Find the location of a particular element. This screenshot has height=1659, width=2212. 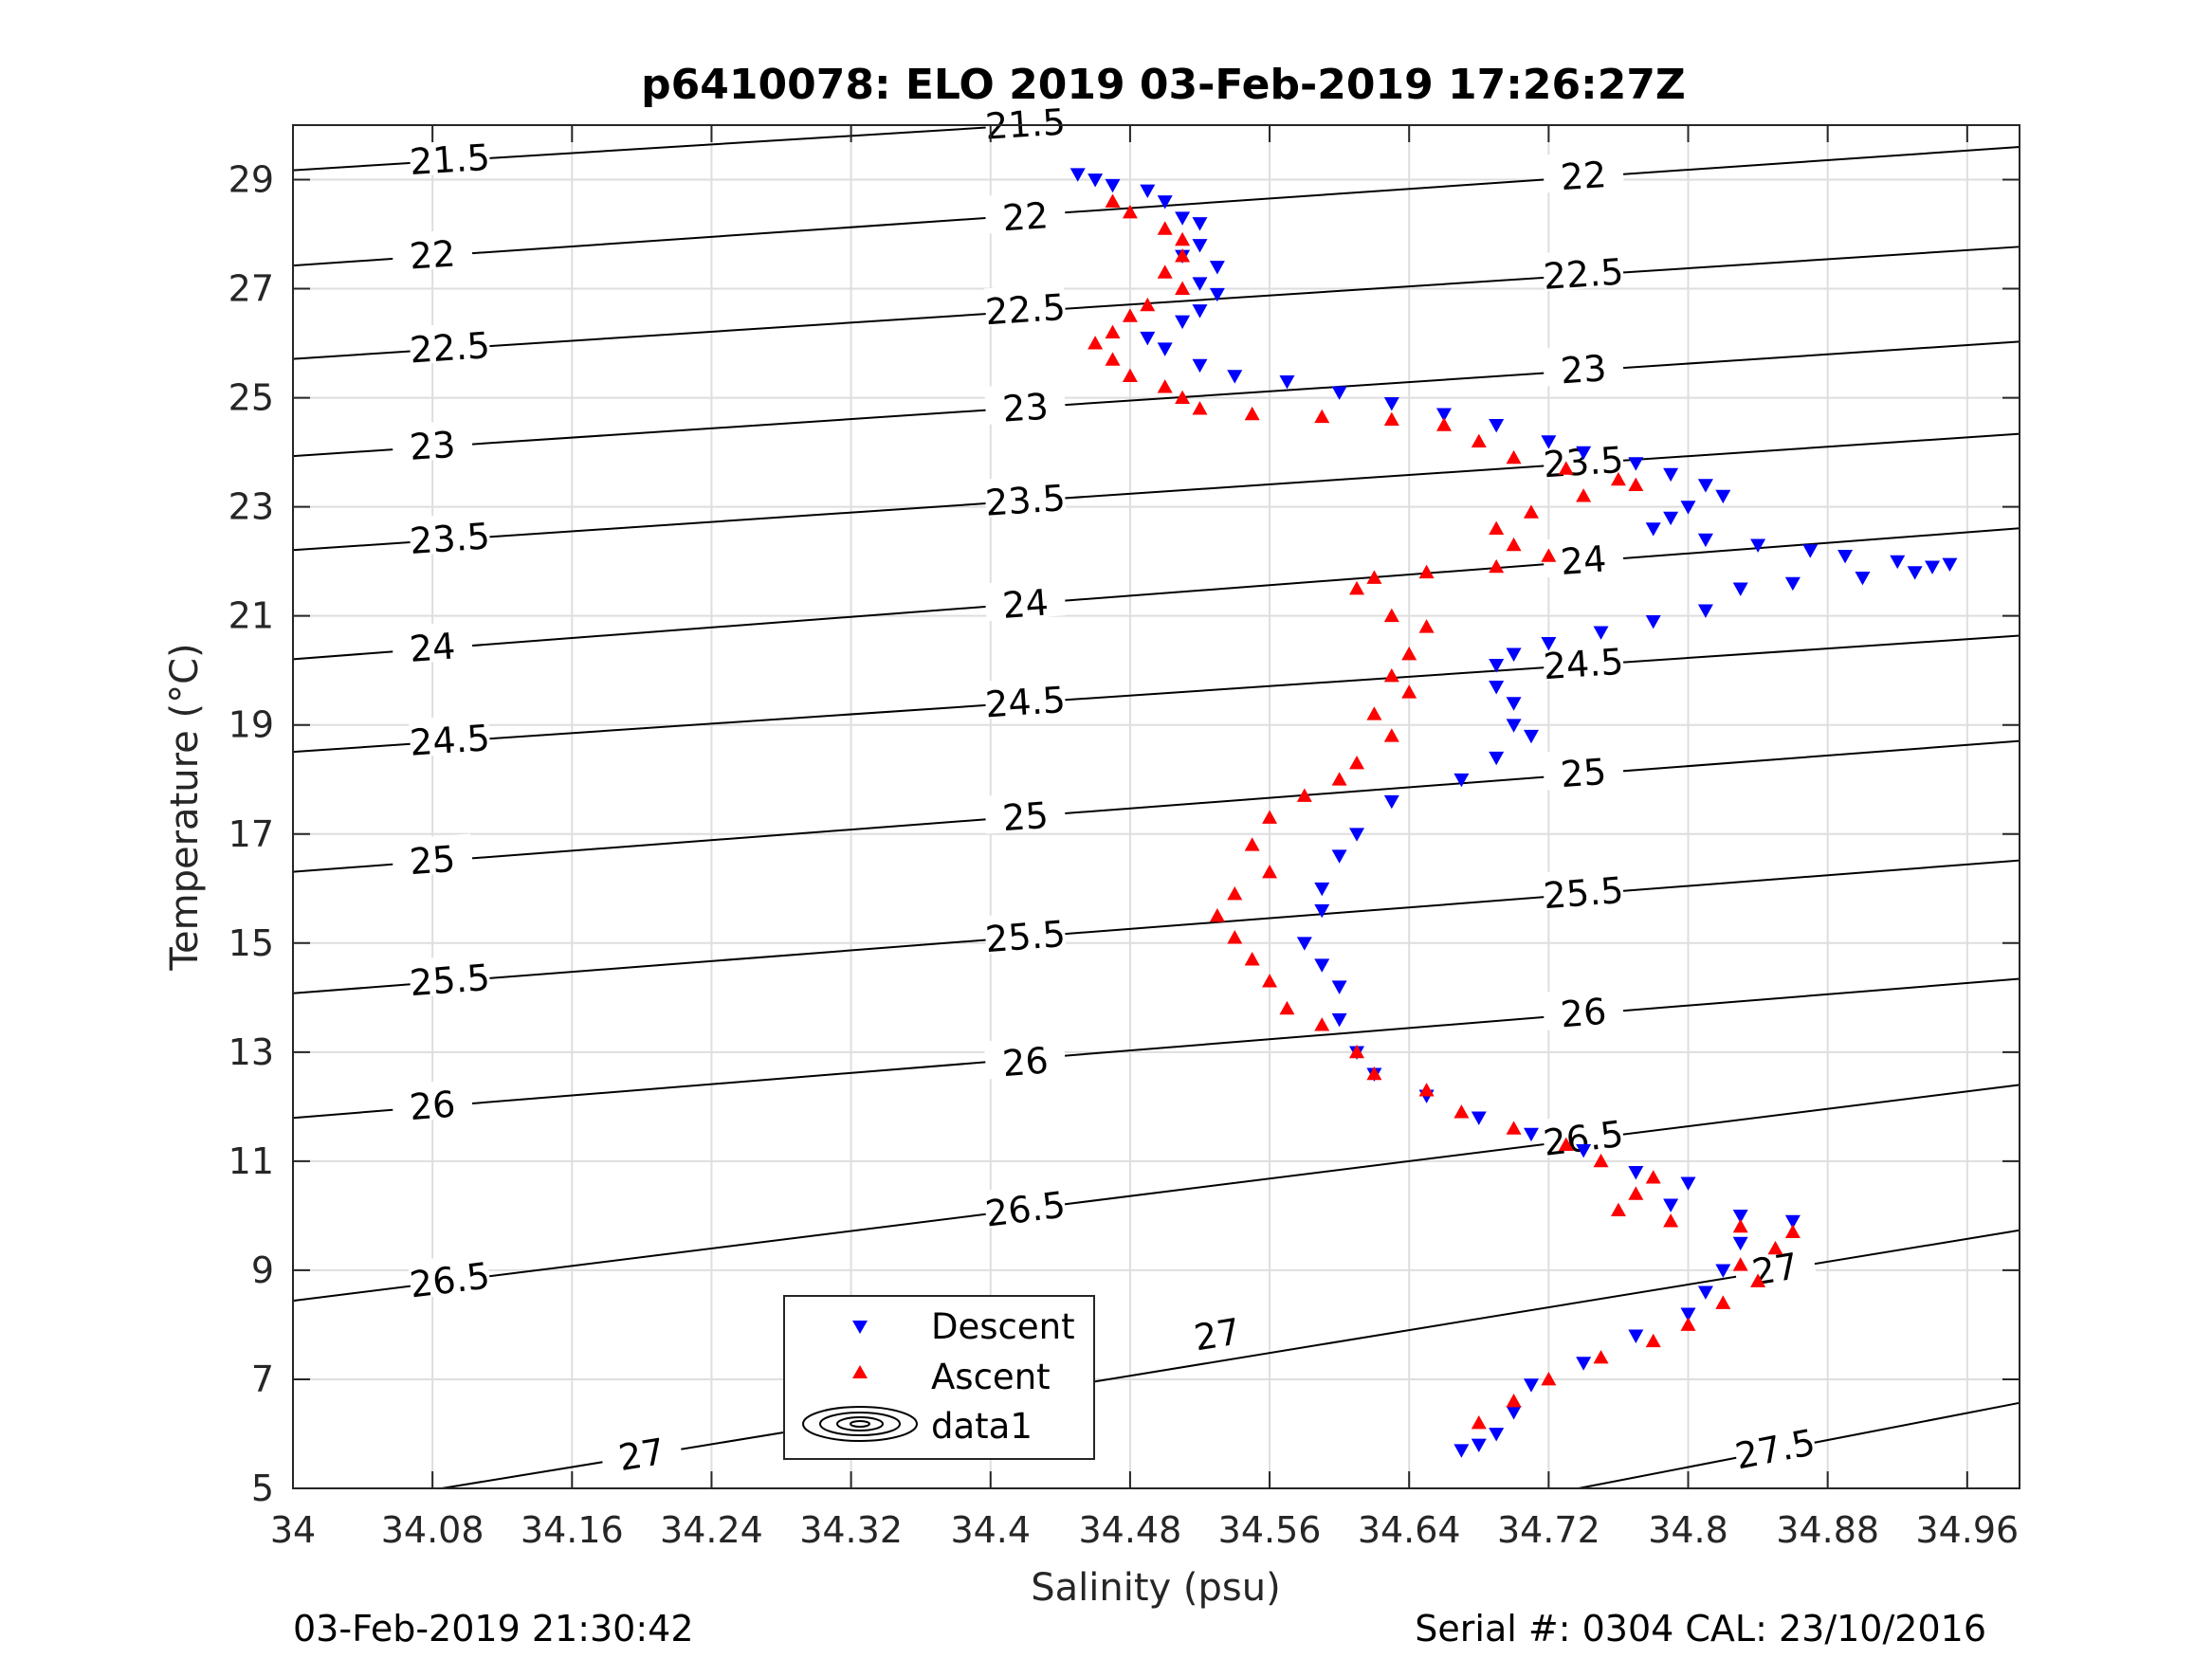

contour-label: 24.5 is located at coordinates (1583, 664).